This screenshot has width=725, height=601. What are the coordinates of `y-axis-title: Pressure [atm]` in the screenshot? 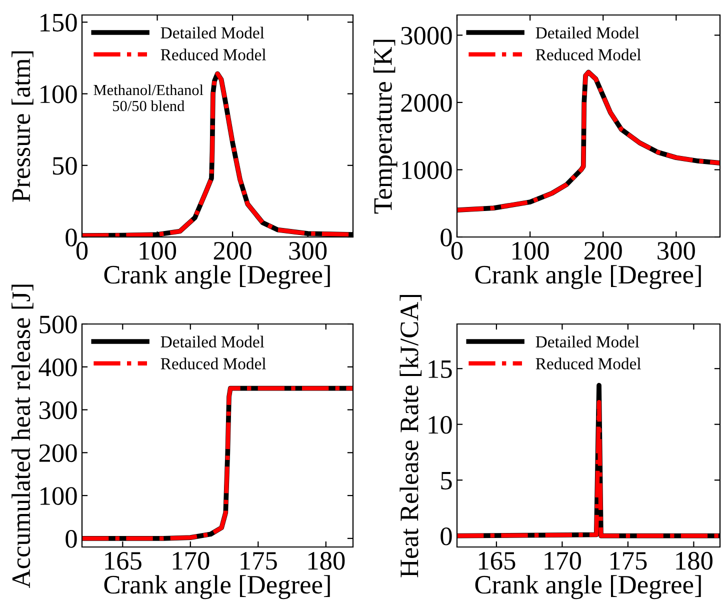 It's located at (23, 126).